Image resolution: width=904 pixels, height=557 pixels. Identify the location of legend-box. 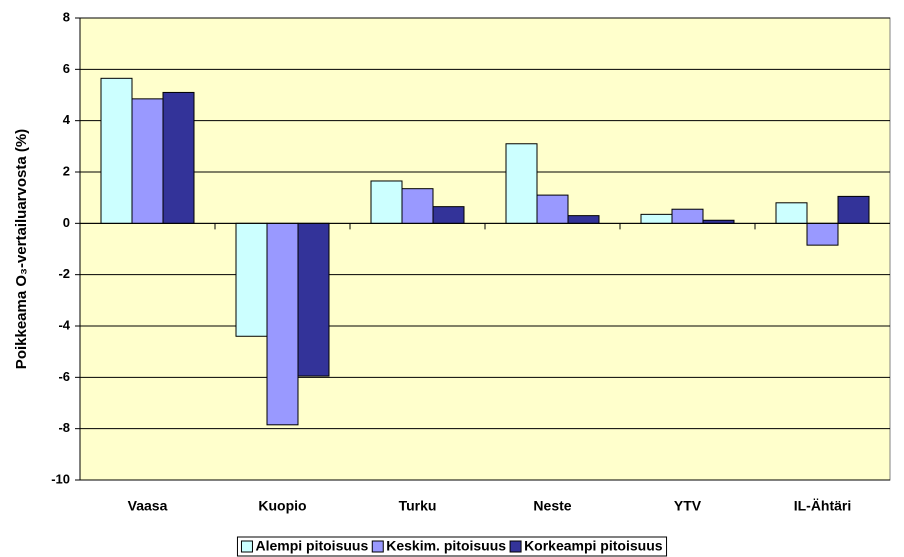
(452, 546).